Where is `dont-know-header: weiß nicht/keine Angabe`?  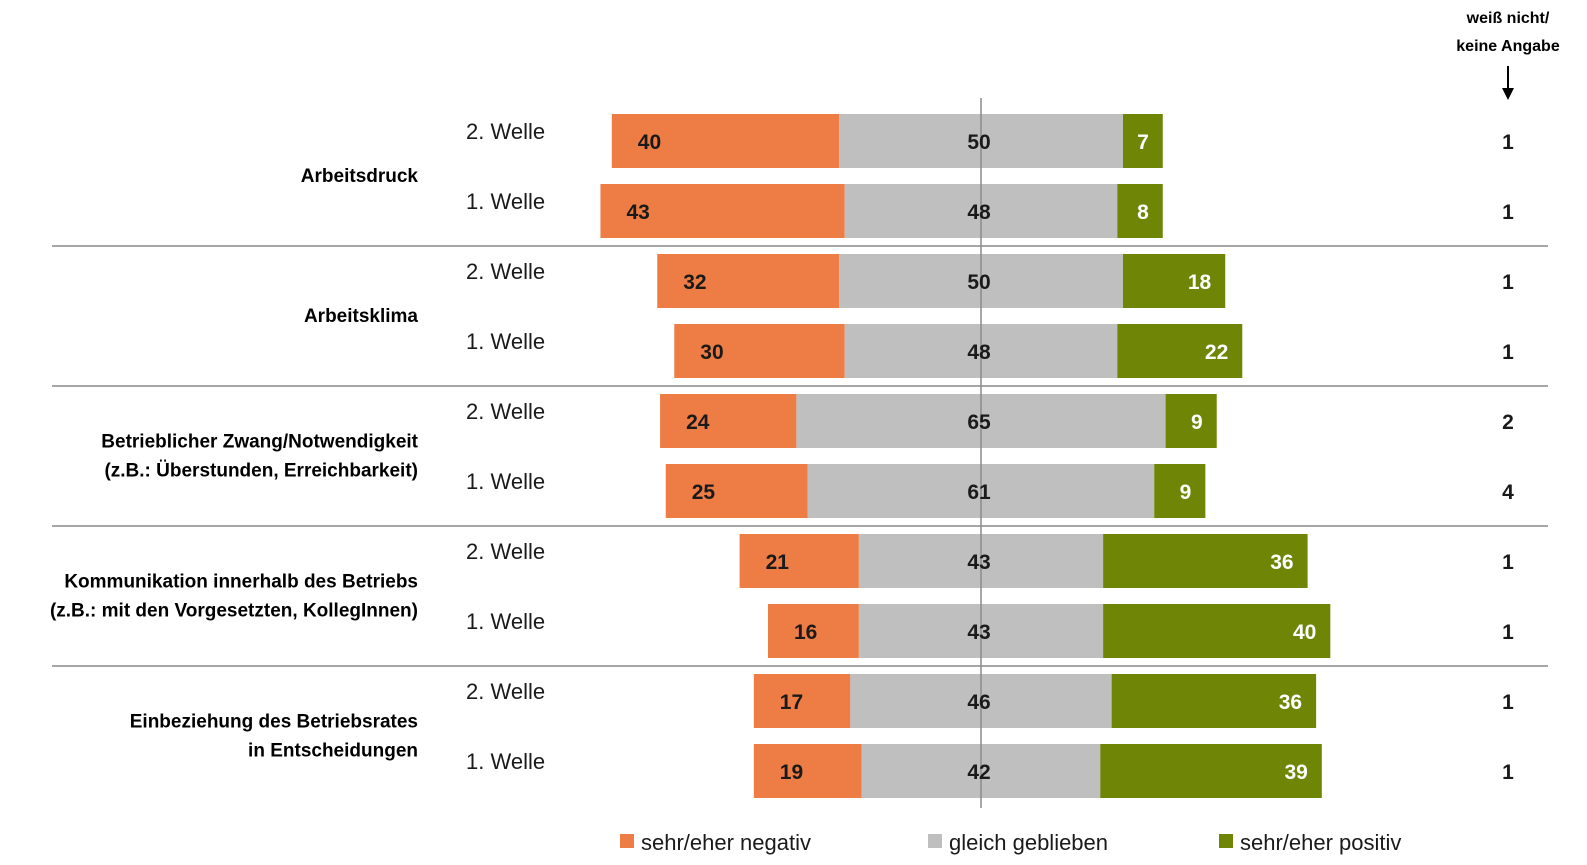
dont-know-header: weiß nicht/keine Angabe is located at coordinates (1508, 55).